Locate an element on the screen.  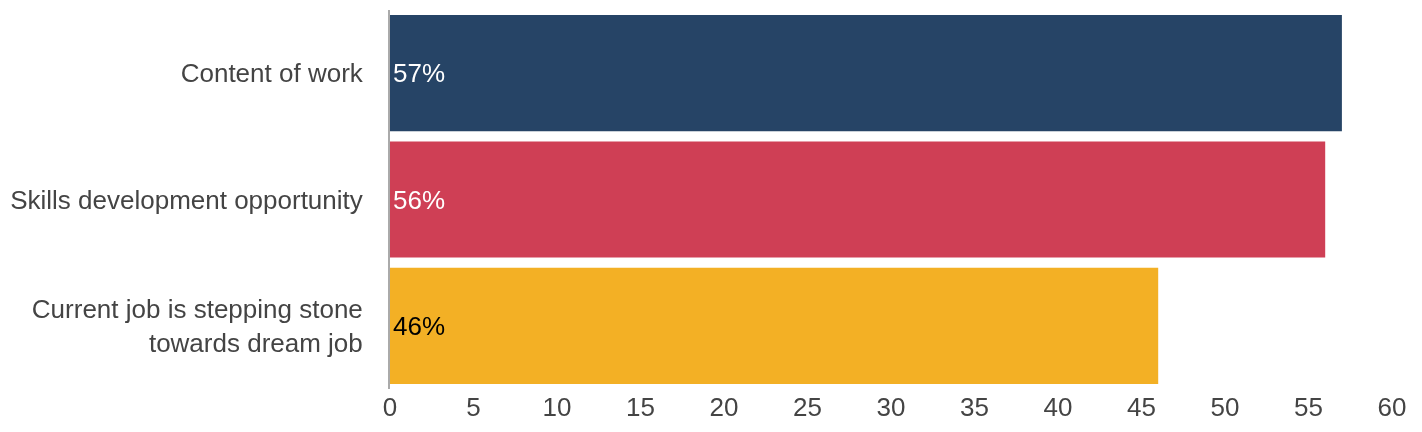
x-tick-label: 60 is located at coordinates (1392, 407).